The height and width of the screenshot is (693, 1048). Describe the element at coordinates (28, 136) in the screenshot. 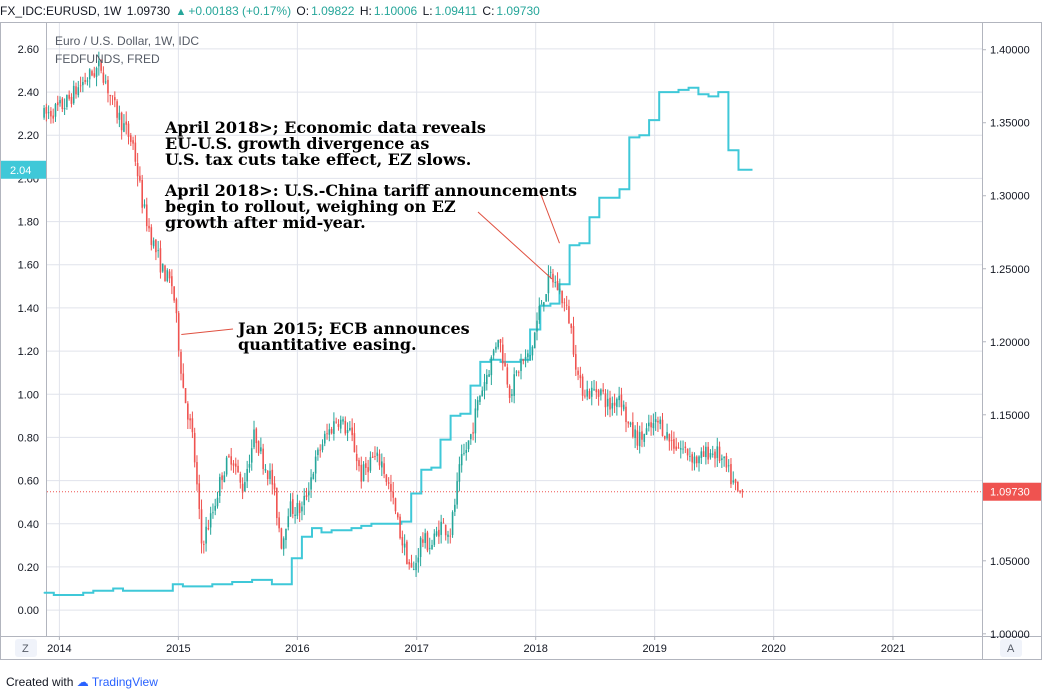

I see `left-tick-label: 2.20` at that location.